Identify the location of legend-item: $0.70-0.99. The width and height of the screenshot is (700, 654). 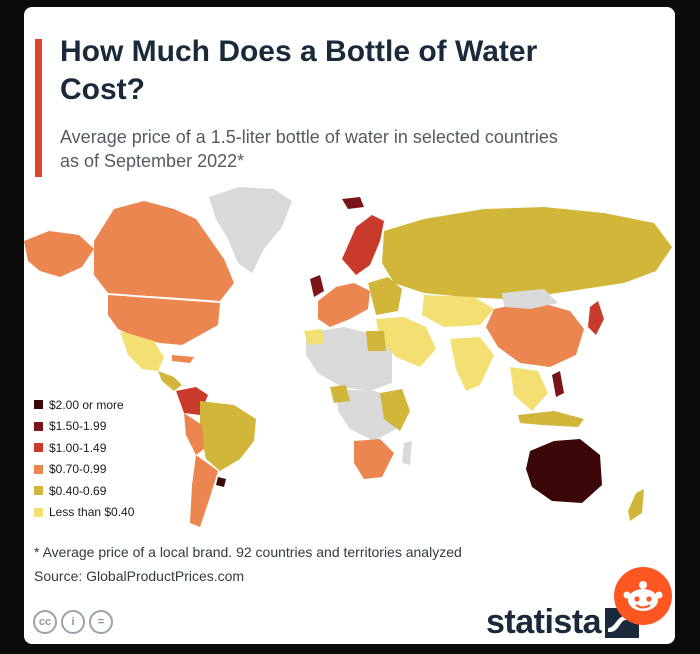
(84, 470).